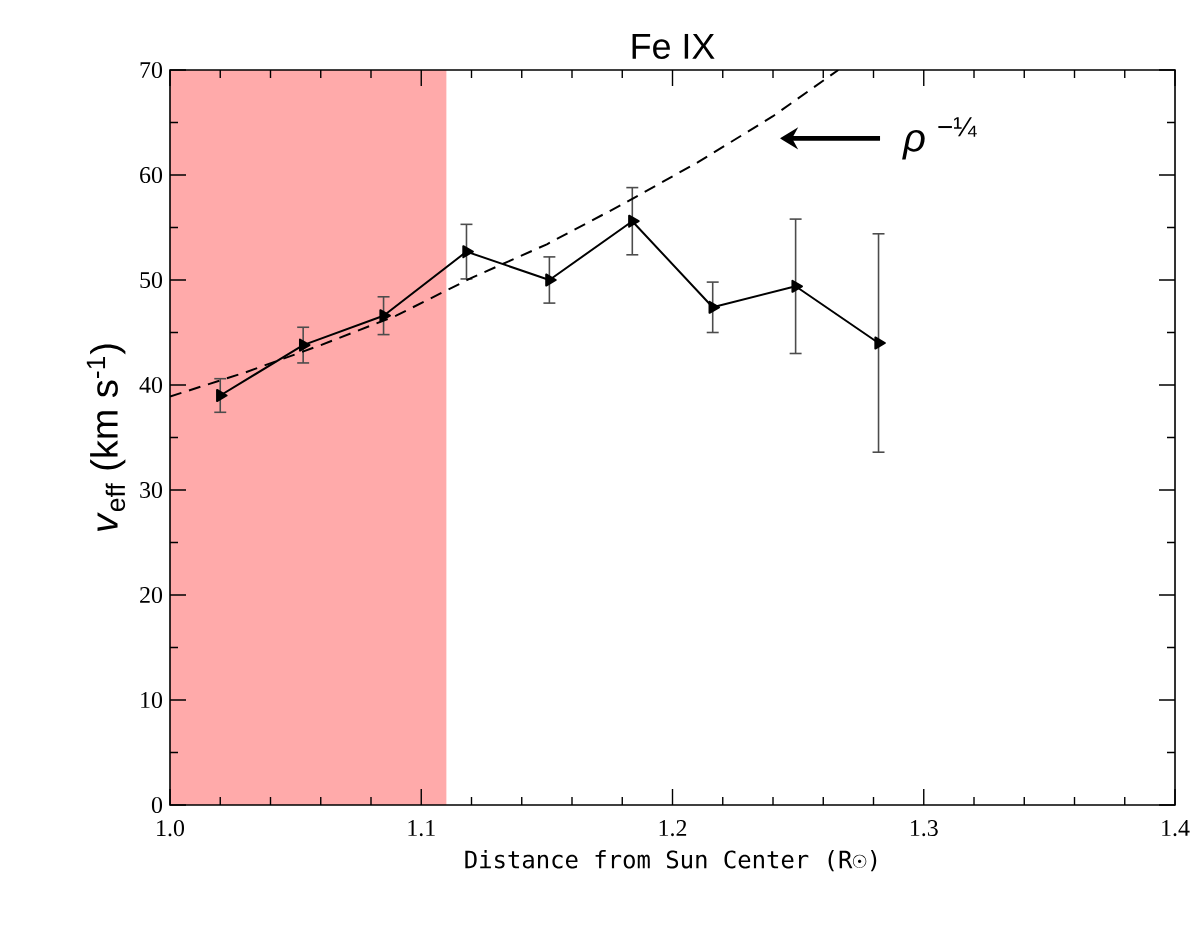  Describe the element at coordinates (421, 828) in the screenshot. I see `x-tick-label: 1.1` at that location.